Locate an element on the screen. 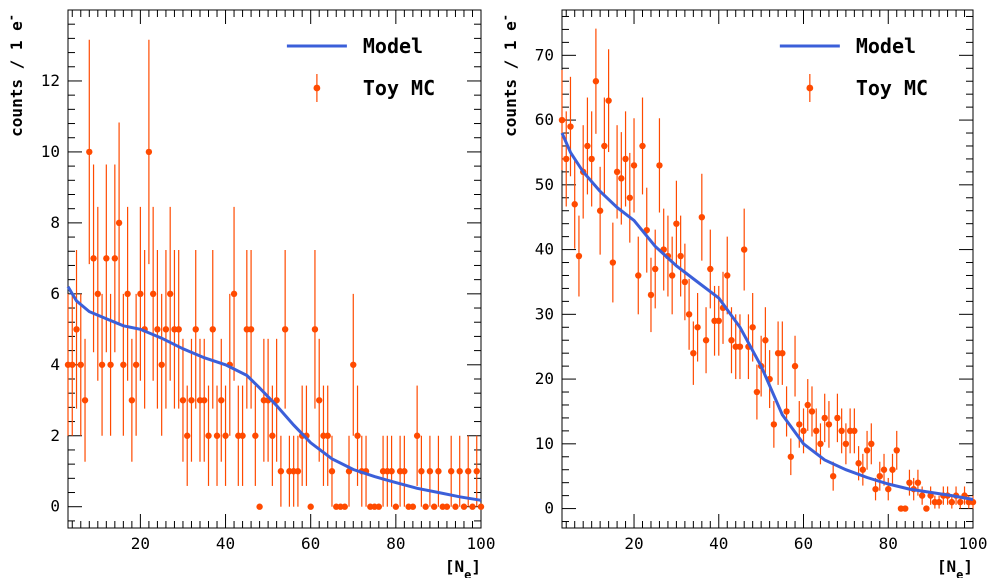 This screenshot has height=578, width=995. x-tick-label: 20 is located at coordinates (633, 543).